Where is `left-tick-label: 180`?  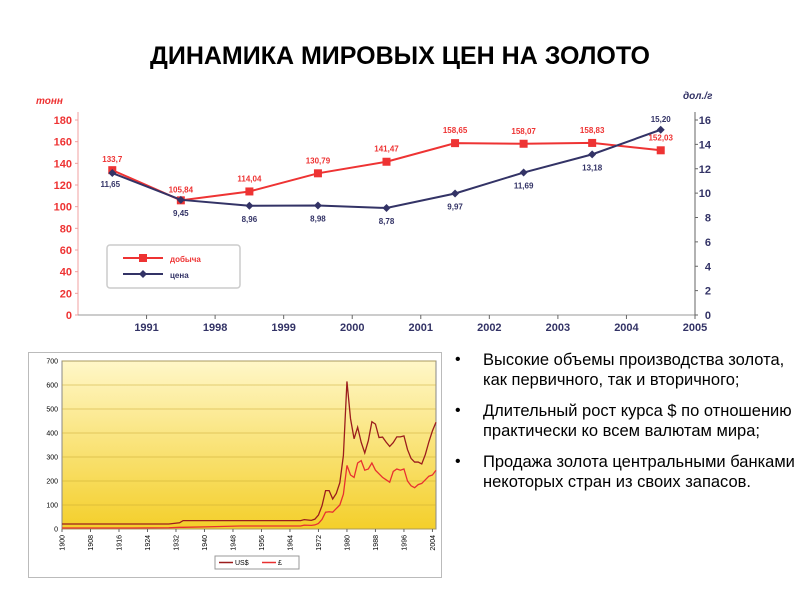 left-tick-label: 180 is located at coordinates (63, 121).